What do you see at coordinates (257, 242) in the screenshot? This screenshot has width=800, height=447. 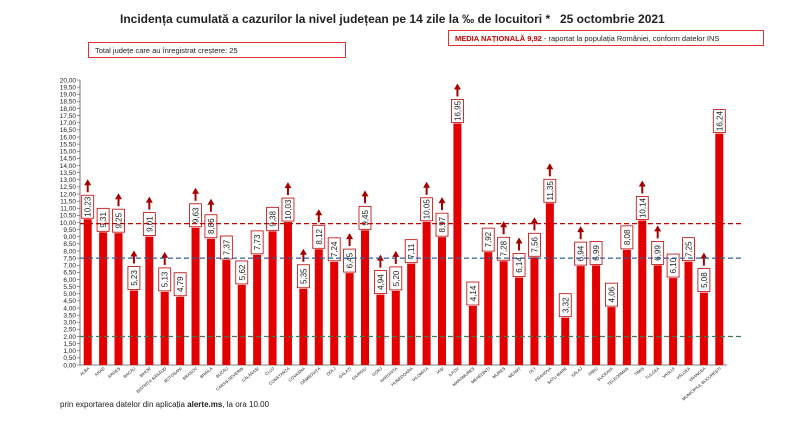 I see `svg-text: 7,73` at bounding box center [257, 242].